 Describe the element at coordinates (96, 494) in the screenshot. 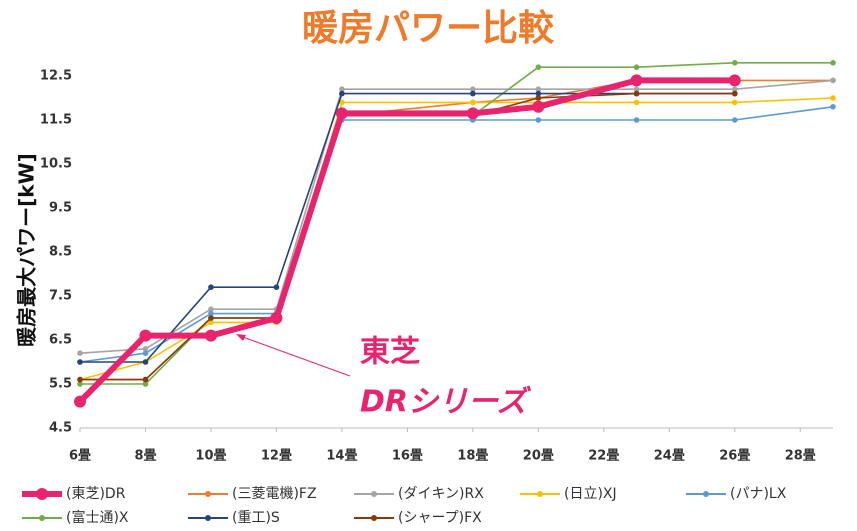

I see `legend-label: (東芝)DR` at that location.